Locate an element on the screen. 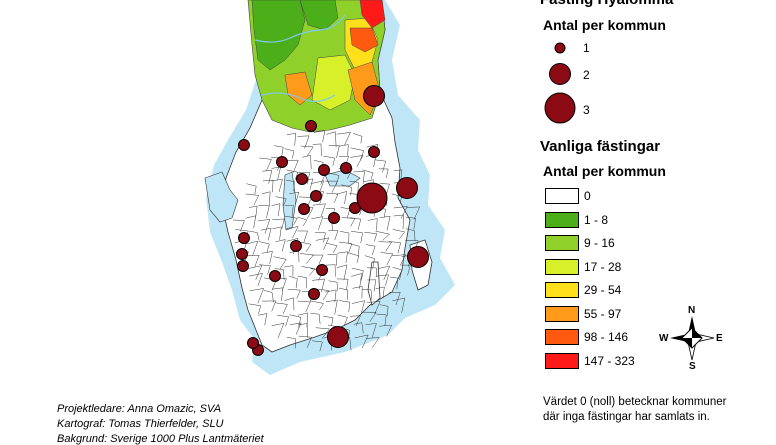  lake-vanern is located at coordinates (221, 197).